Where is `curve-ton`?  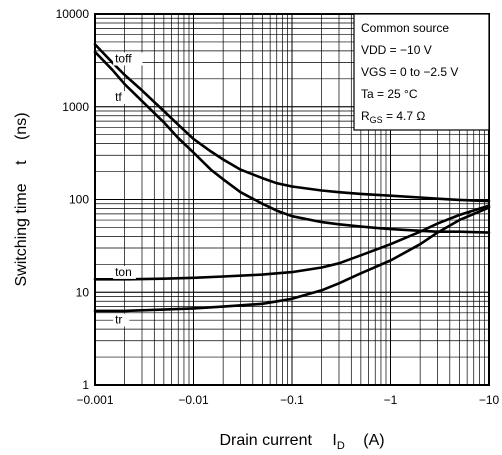
curve-ton is located at coordinates (292, 242).